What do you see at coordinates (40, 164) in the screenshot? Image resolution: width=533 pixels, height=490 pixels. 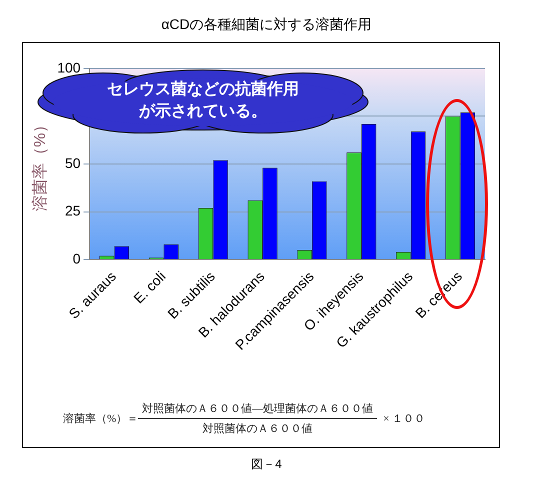 I see `y-axis-title: 溶菌率（%）` at bounding box center [40, 164].